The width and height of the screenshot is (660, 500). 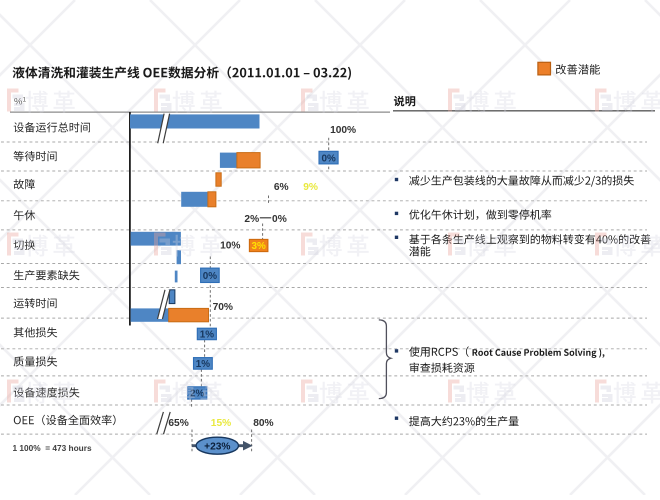 I want to click on svg-text: 100%, so click(x=343, y=130).